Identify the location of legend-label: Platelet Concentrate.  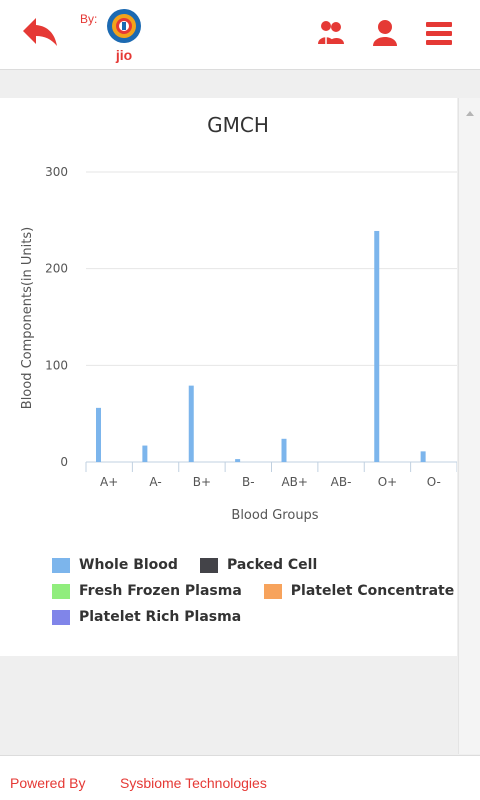
(372, 591).